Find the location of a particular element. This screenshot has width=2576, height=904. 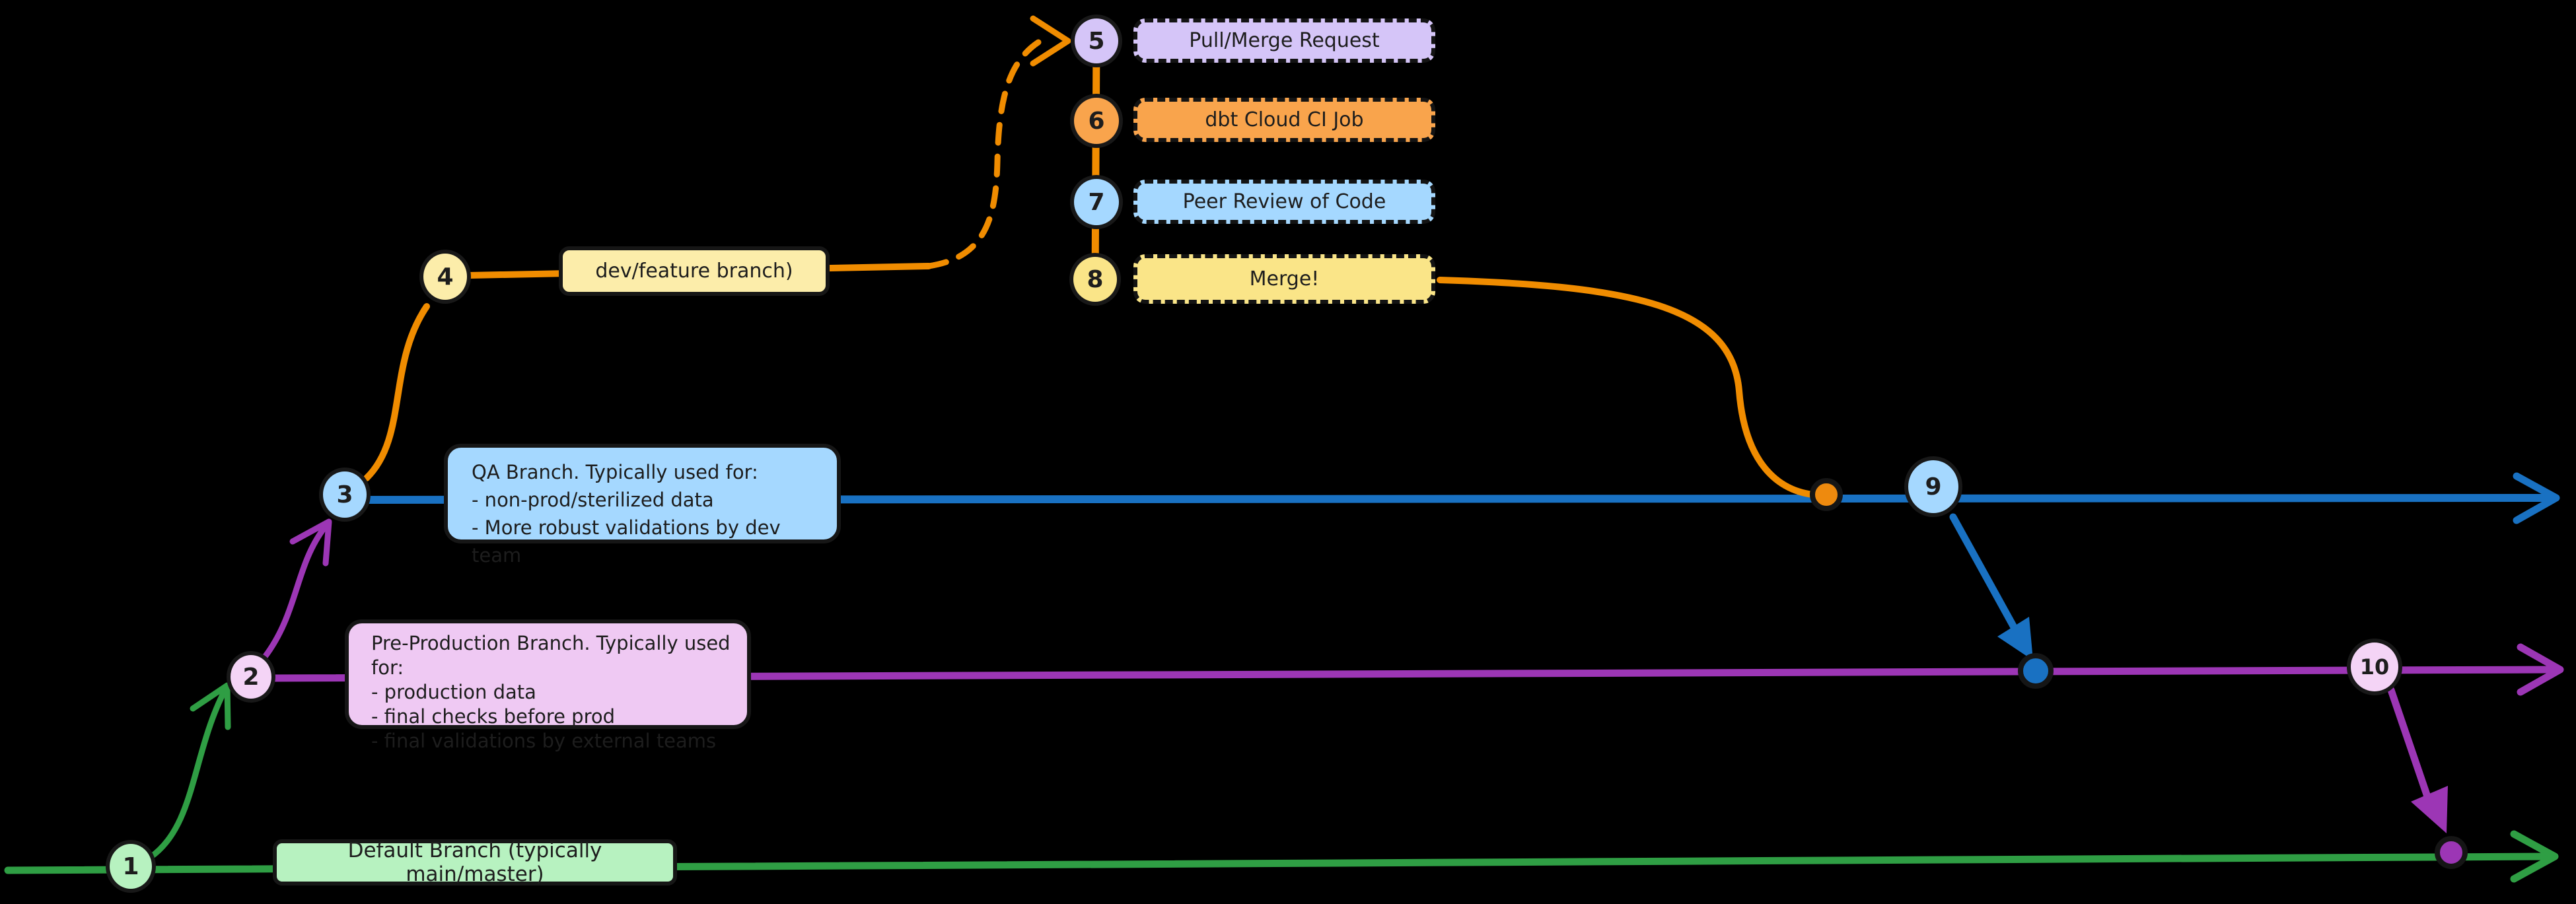

node-9: 9 is located at coordinates (1933, 486).